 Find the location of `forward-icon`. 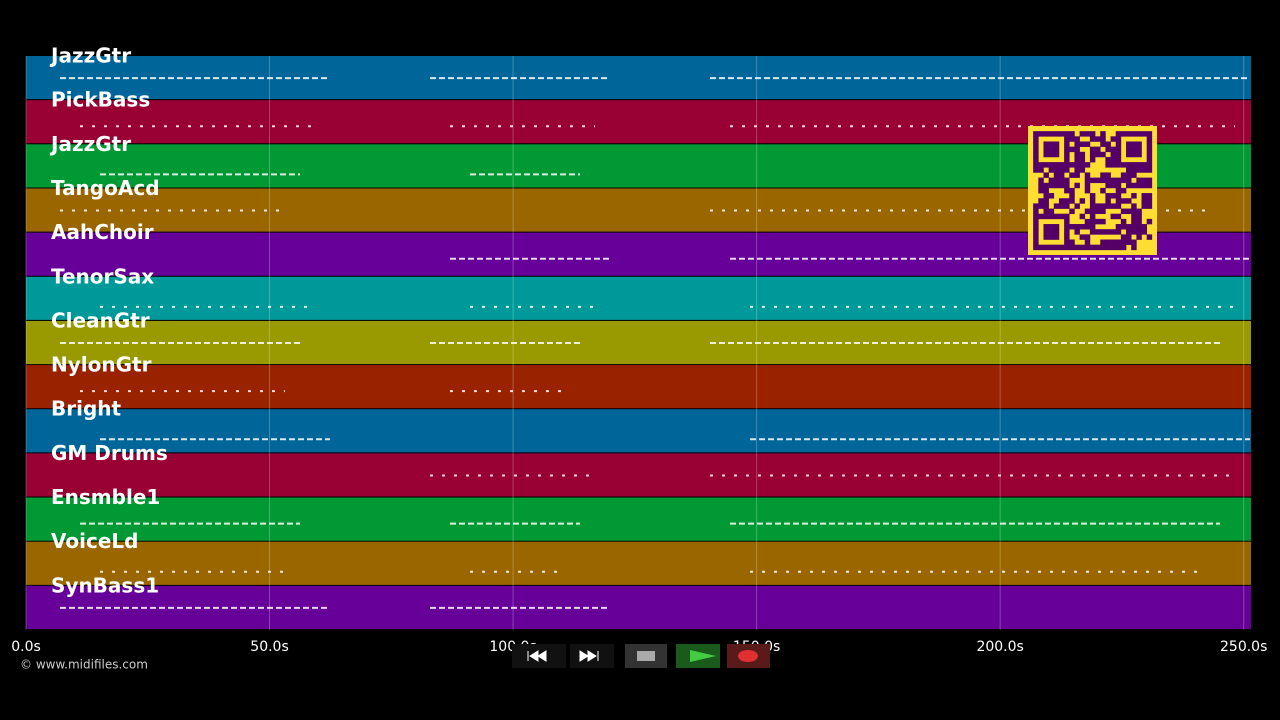

forward-icon is located at coordinates (589, 656).